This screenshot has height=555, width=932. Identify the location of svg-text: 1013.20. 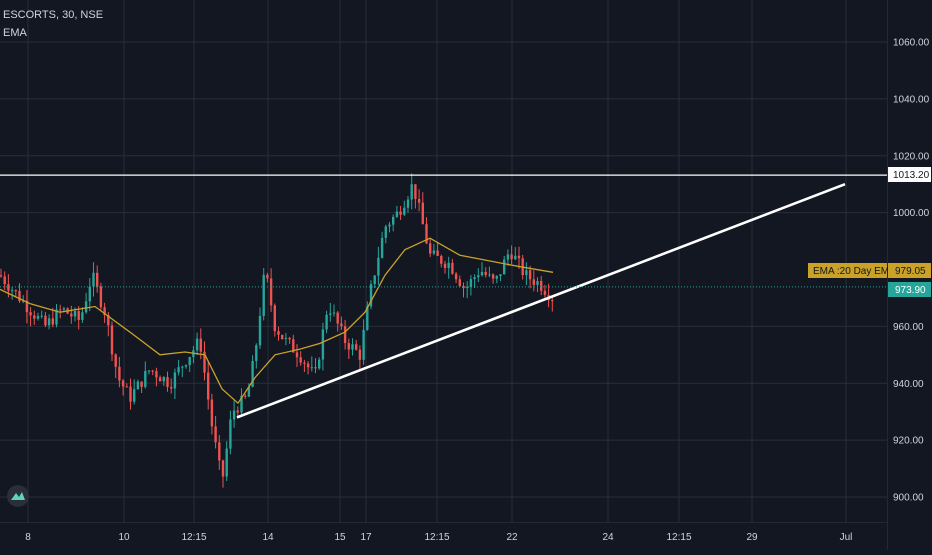
(911, 175).